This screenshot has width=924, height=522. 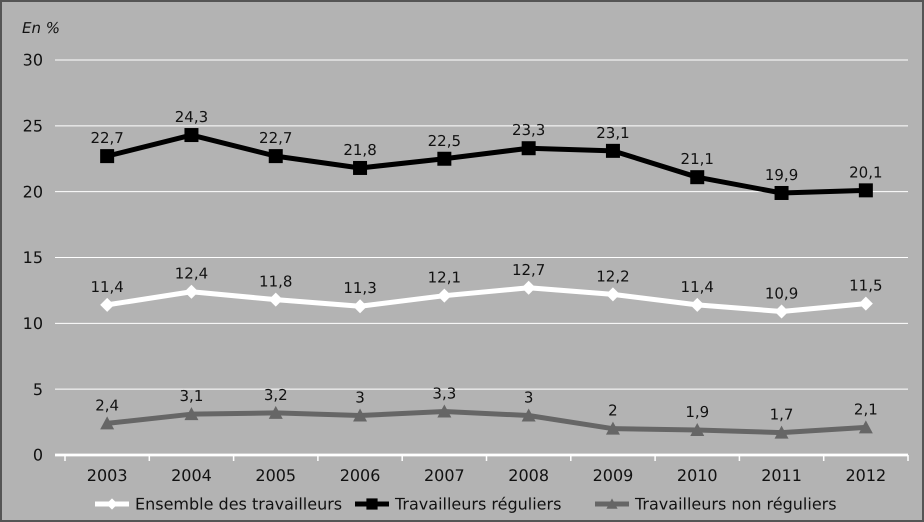 What do you see at coordinates (360, 149) in the screenshot?
I see `data-label: 21,8` at bounding box center [360, 149].